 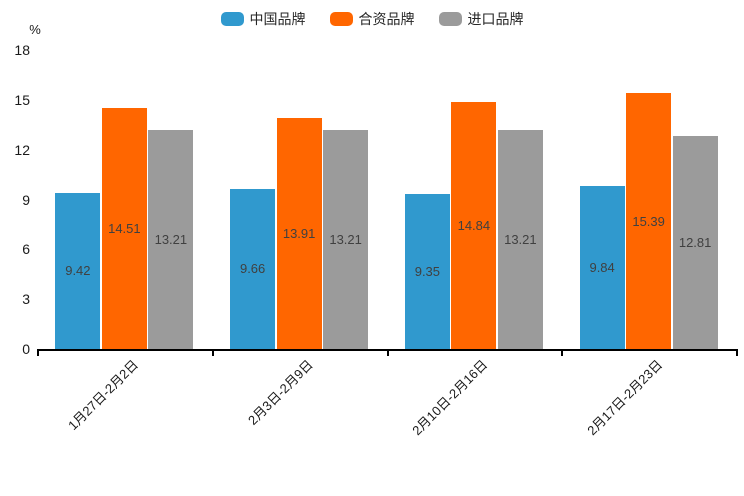 I want to click on y-tick-label: 18, so click(x=22, y=50).